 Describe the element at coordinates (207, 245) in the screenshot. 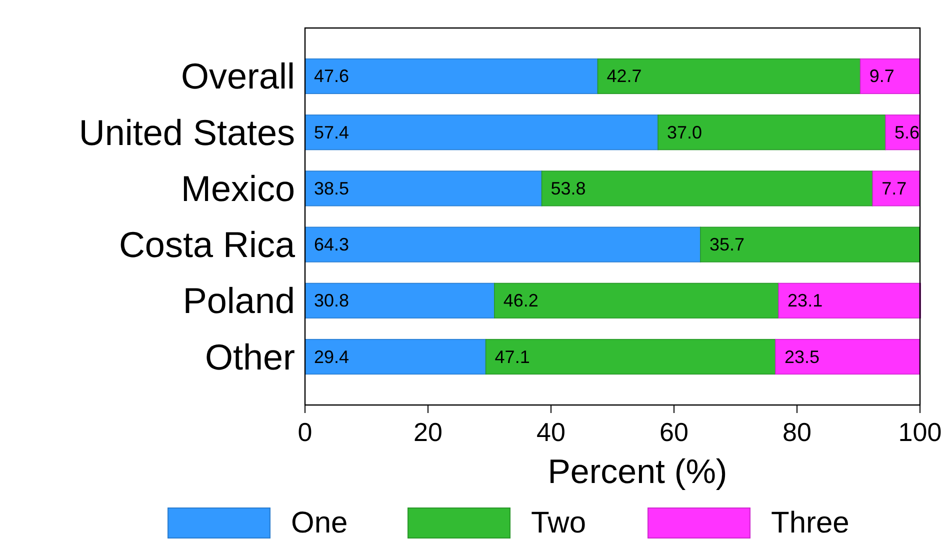

I see `y-tick-label: Costa Rica` at that location.